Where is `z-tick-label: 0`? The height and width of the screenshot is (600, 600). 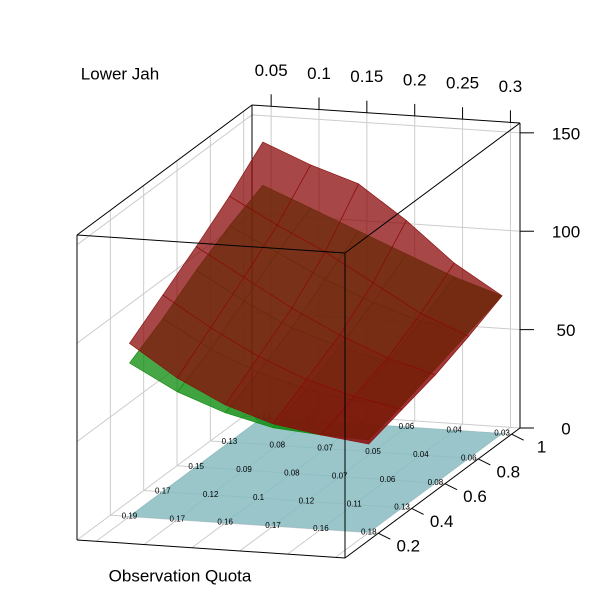
z-tick-label: 0 is located at coordinates (565, 428).